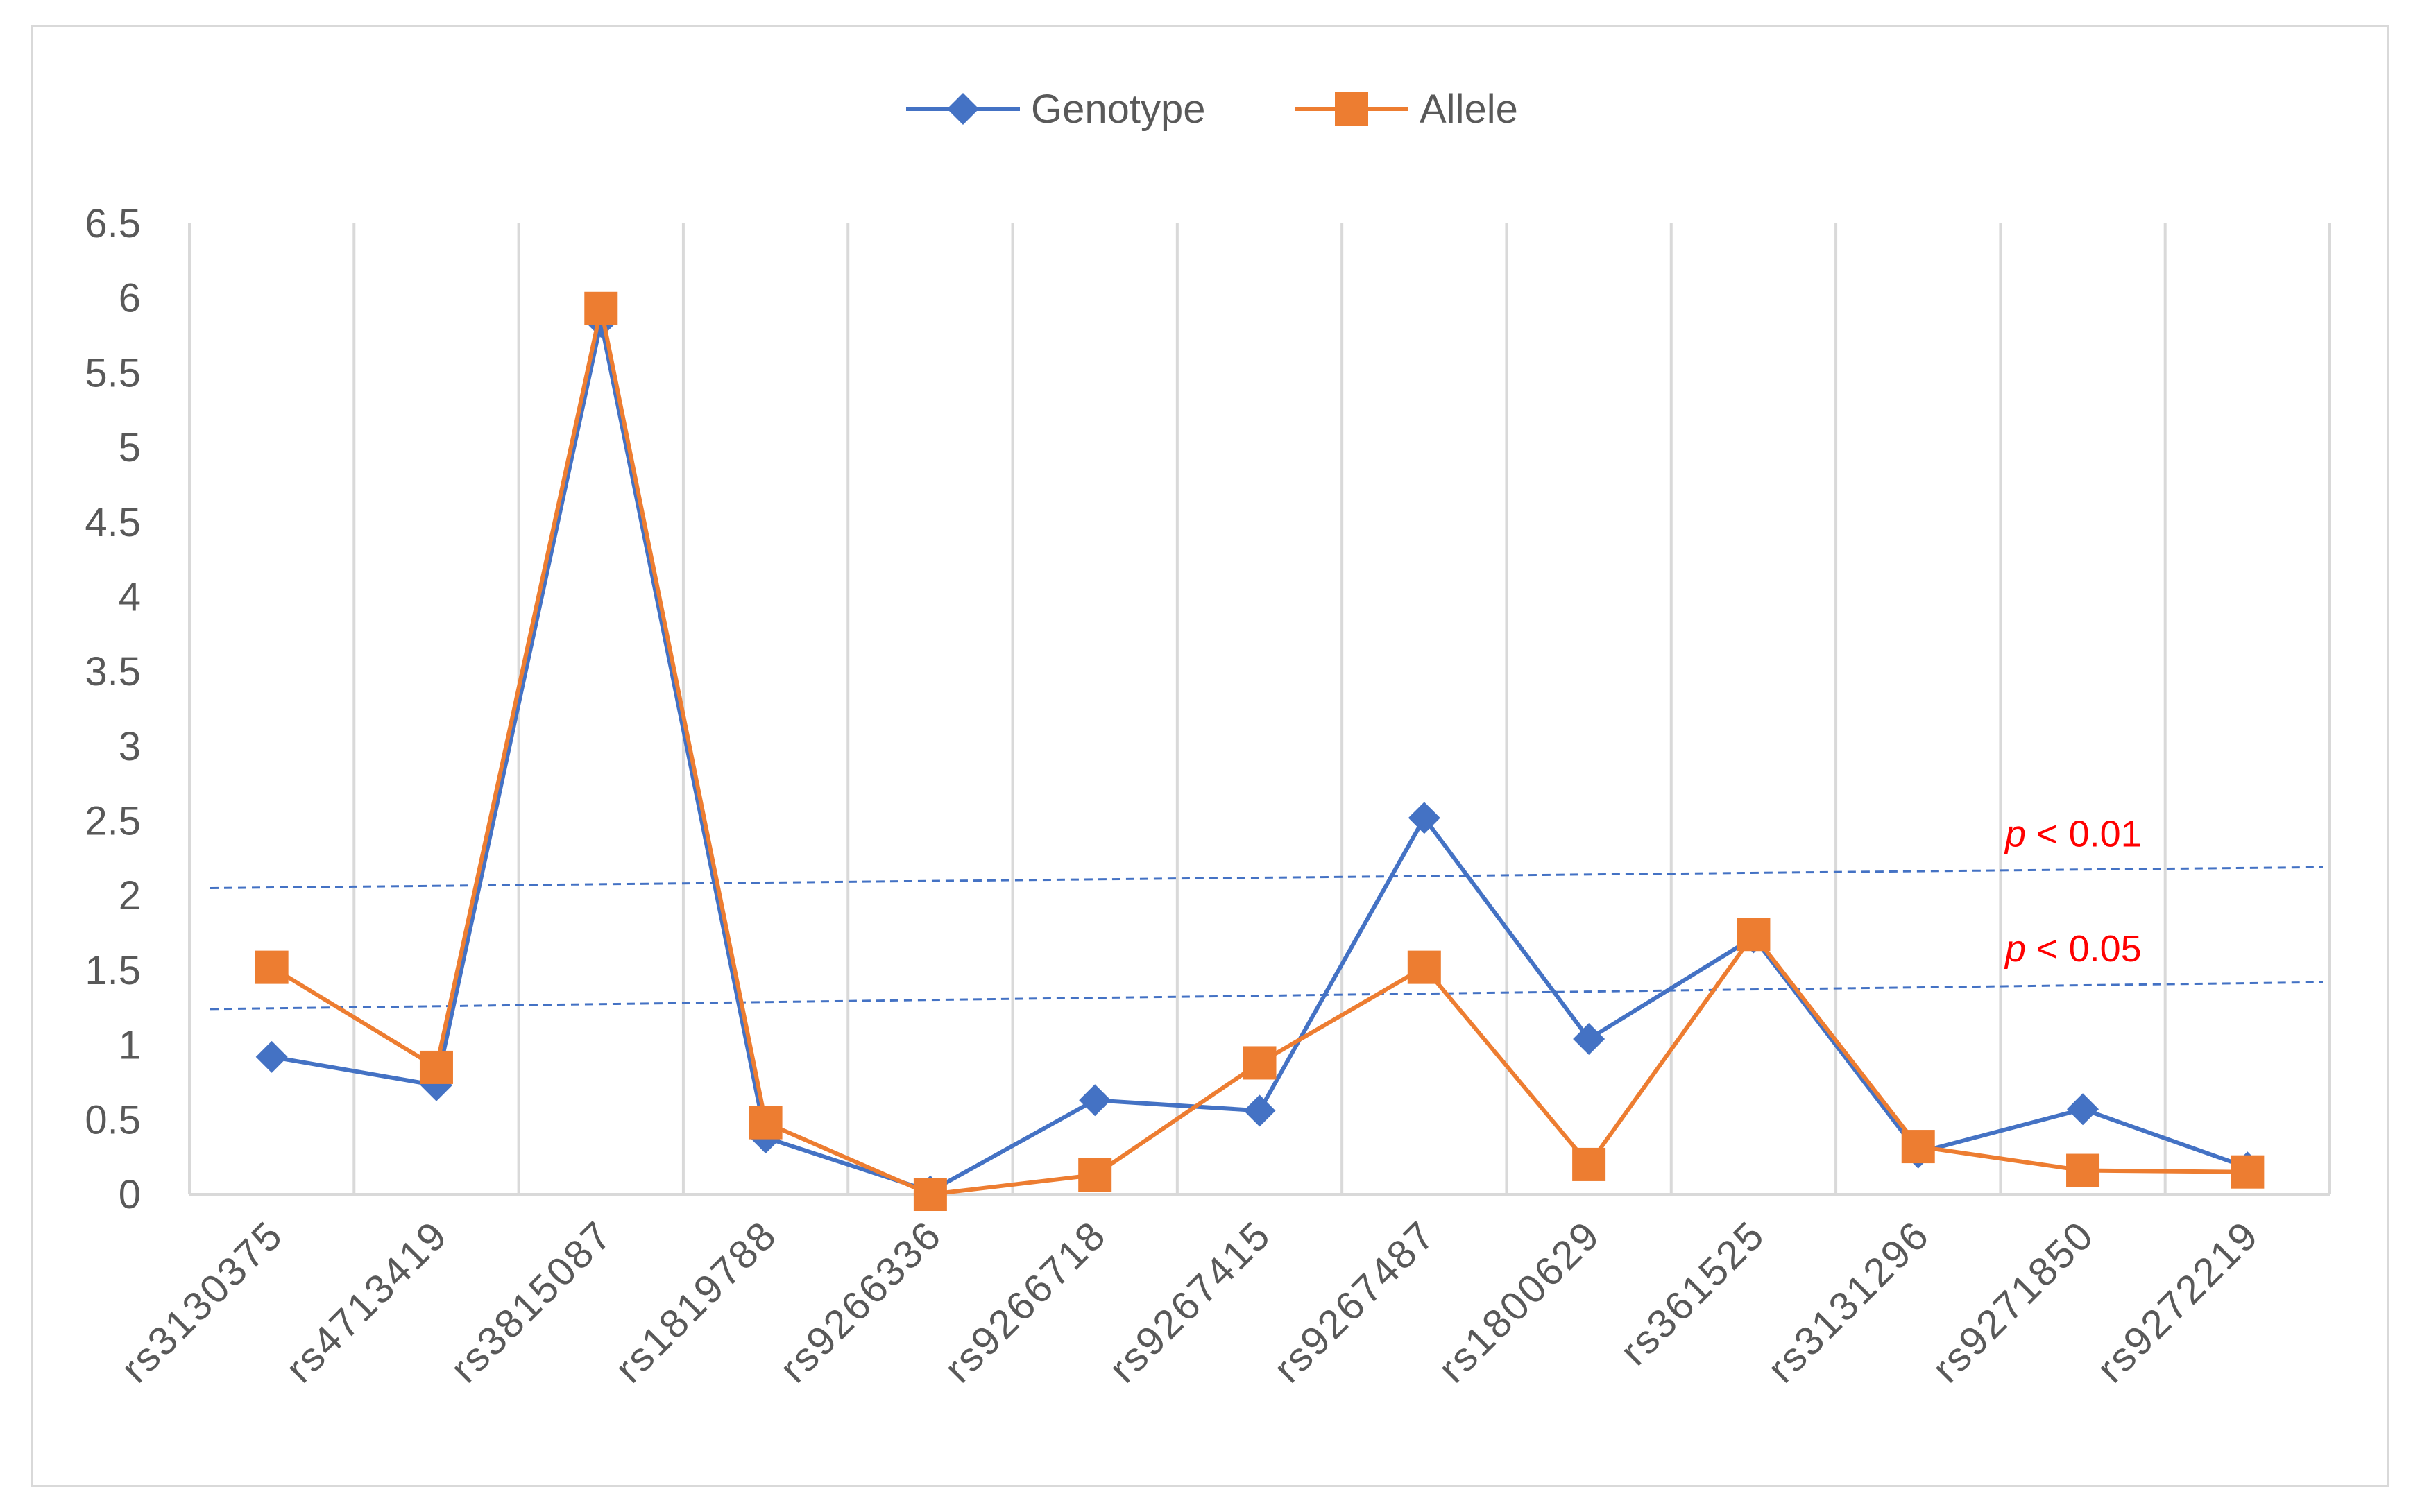  Describe the element at coordinates (130, 1045) in the screenshot. I see `y-tick-label: 1` at that location.